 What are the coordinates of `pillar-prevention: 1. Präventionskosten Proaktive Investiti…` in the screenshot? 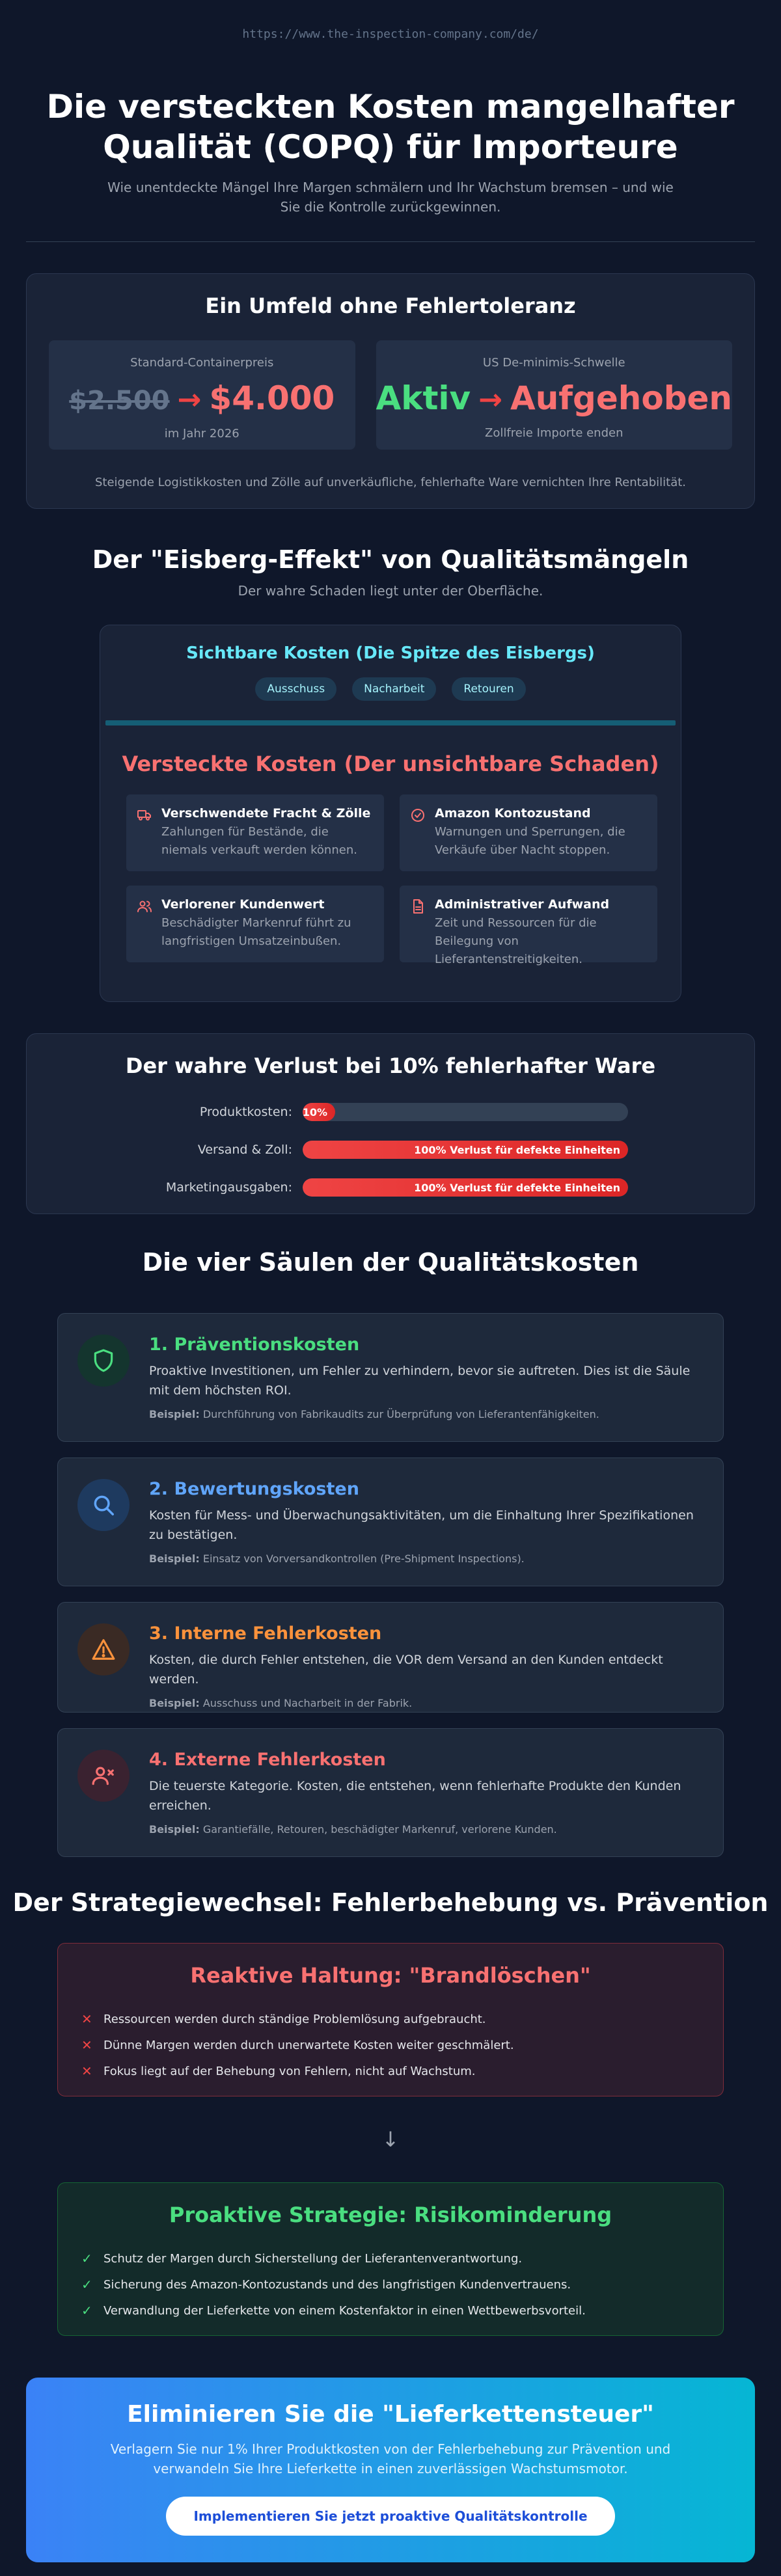 It's located at (390, 1377).